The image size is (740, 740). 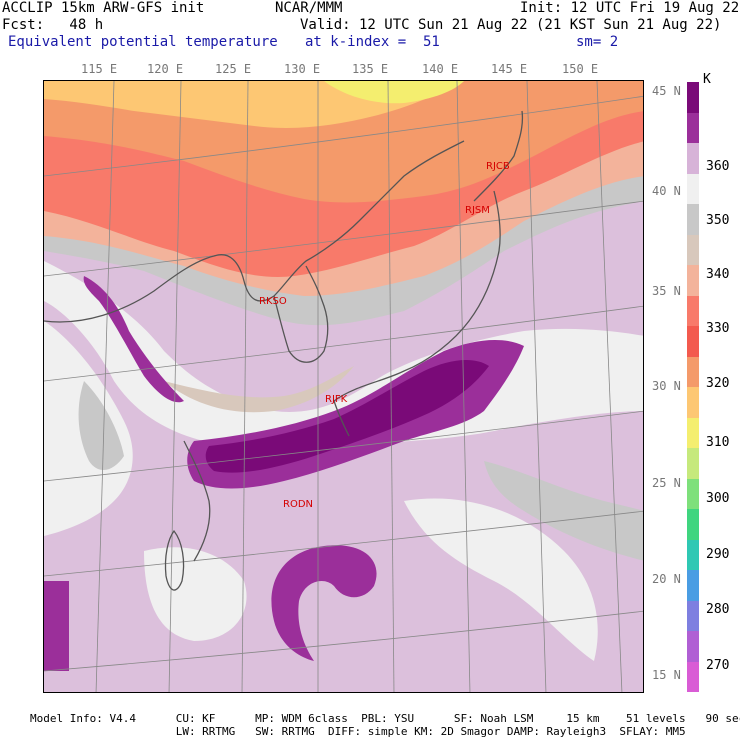 I want to click on lon-label: 135 E, so click(x=370, y=69).